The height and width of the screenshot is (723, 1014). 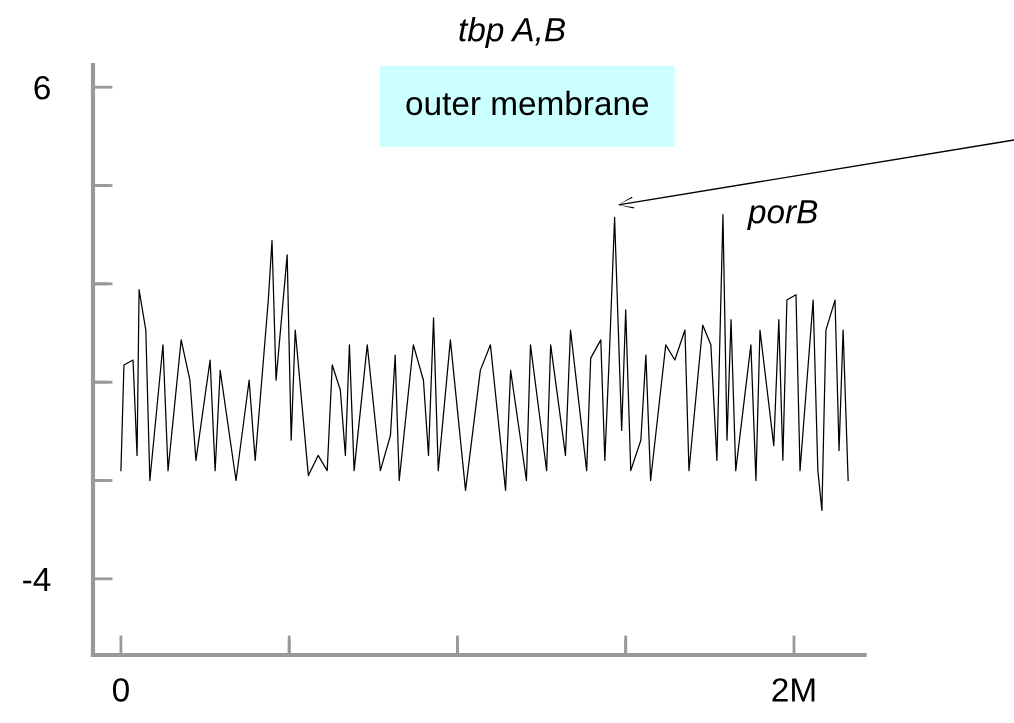 I want to click on x-tick-label: 2M, so click(x=793, y=690).